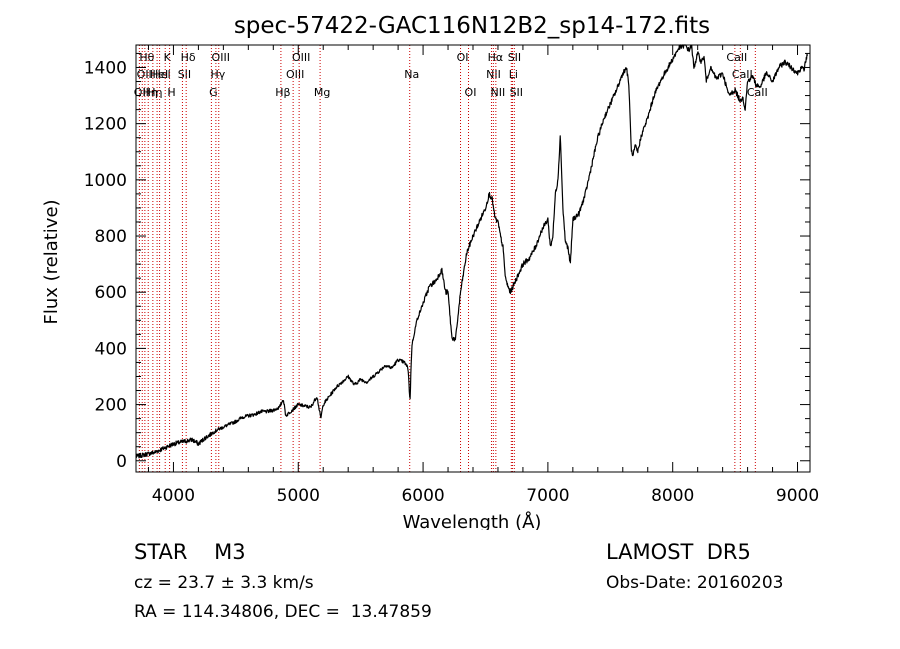 This screenshot has width=900, height=649. What do you see at coordinates (322, 92) in the screenshot?
I see `line-marker-label: Mg` at bounding box center [322, 92].